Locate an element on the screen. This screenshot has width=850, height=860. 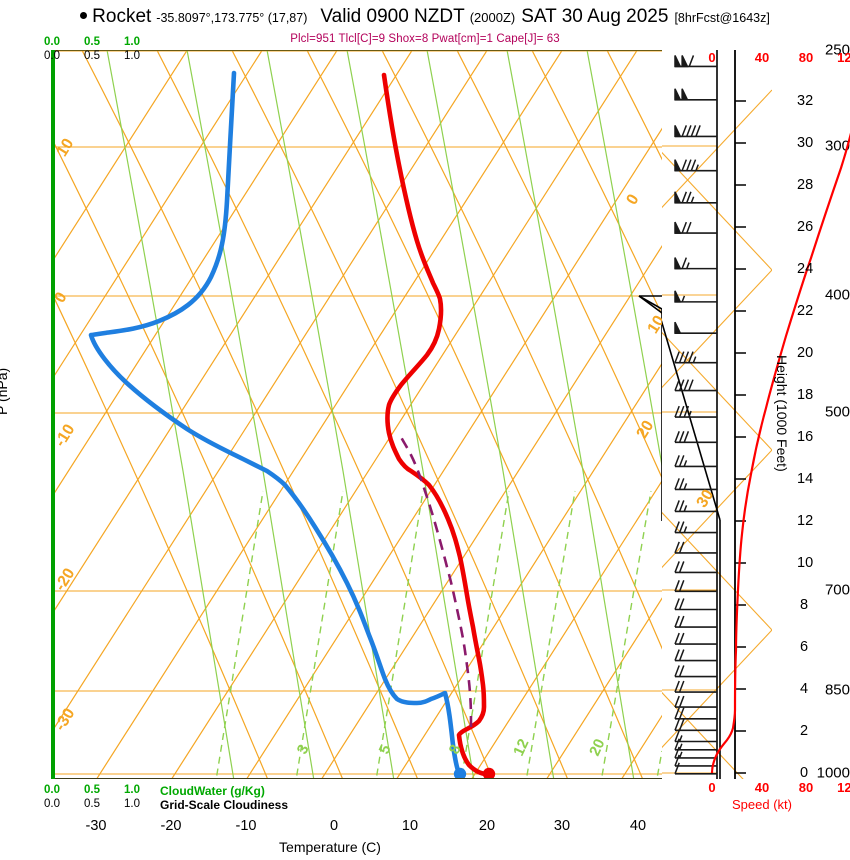
valid-time-label: Valid 0900 NZDT is located at coordinates (392, 16).